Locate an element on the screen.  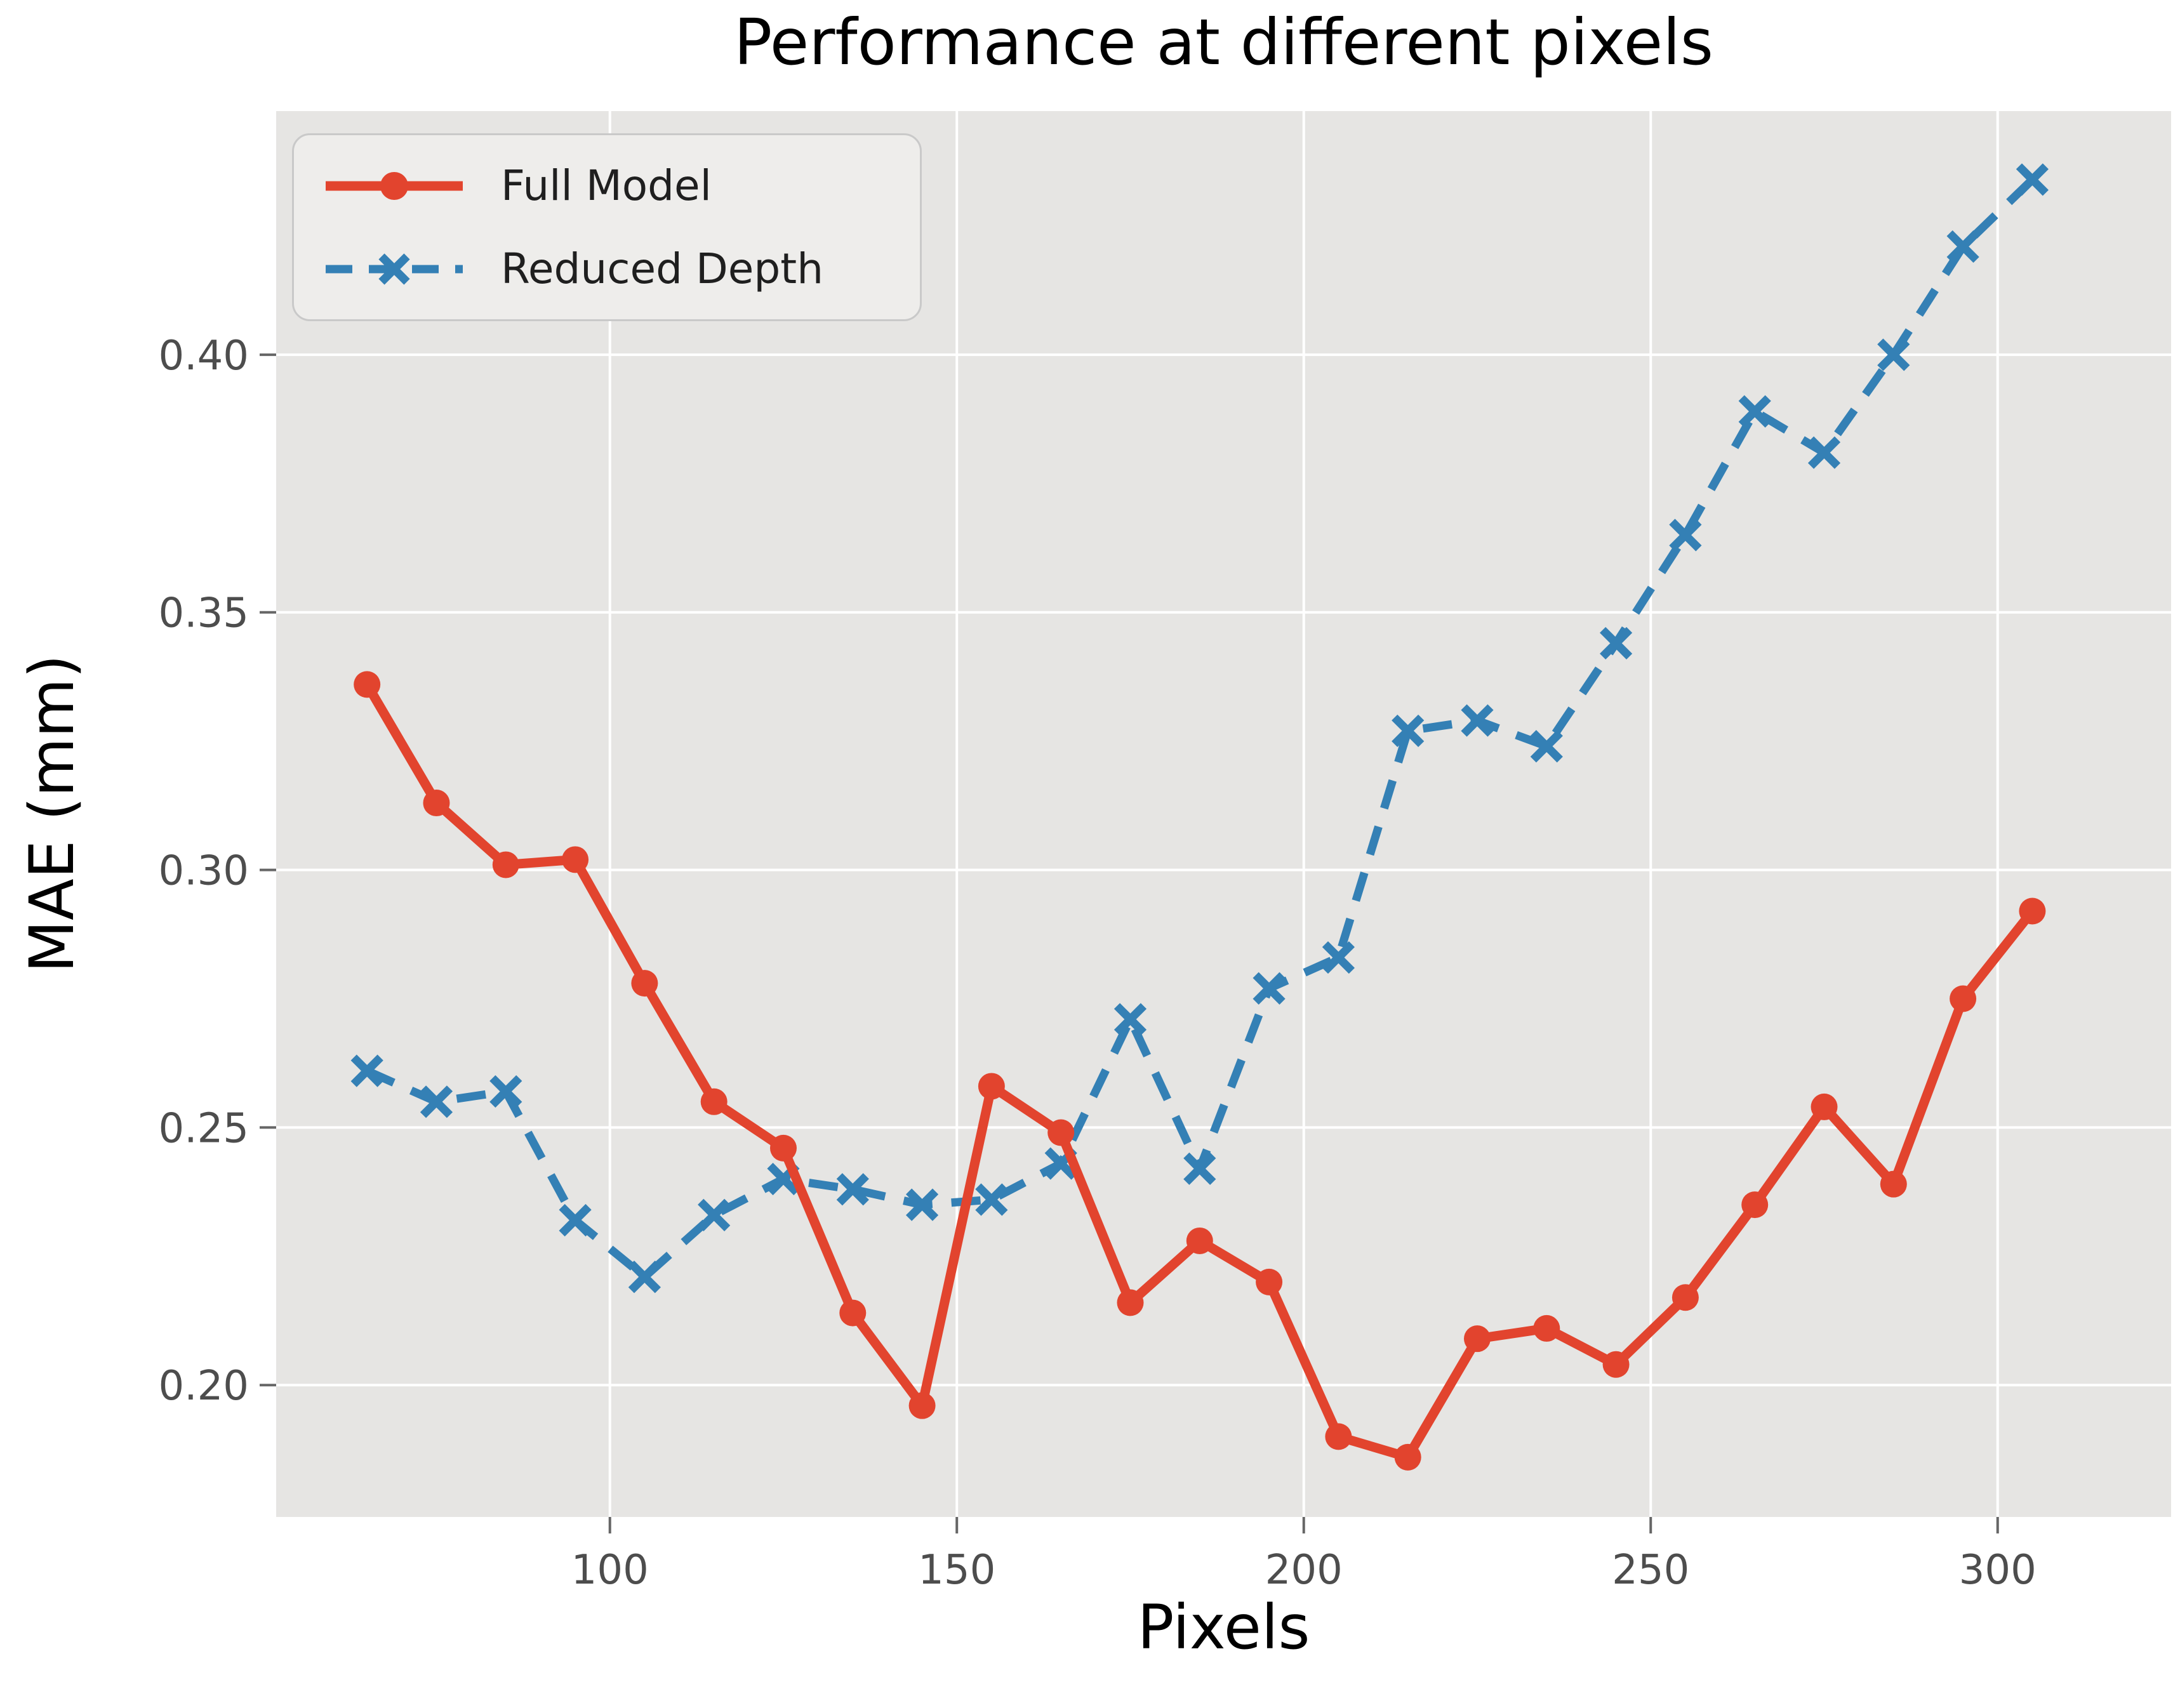
x-tick-label: 300 is located at coordinates (1998, 1570).